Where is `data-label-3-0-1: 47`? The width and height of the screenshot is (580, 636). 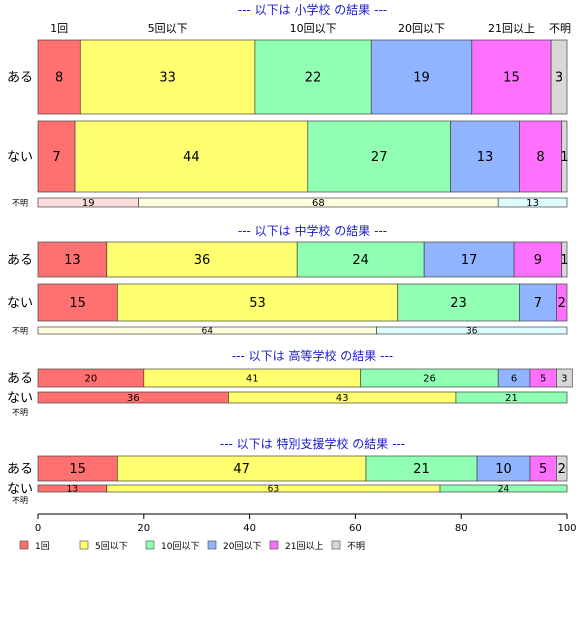
data-label-3-0-1: 47 is located at coordinates (241, 469).